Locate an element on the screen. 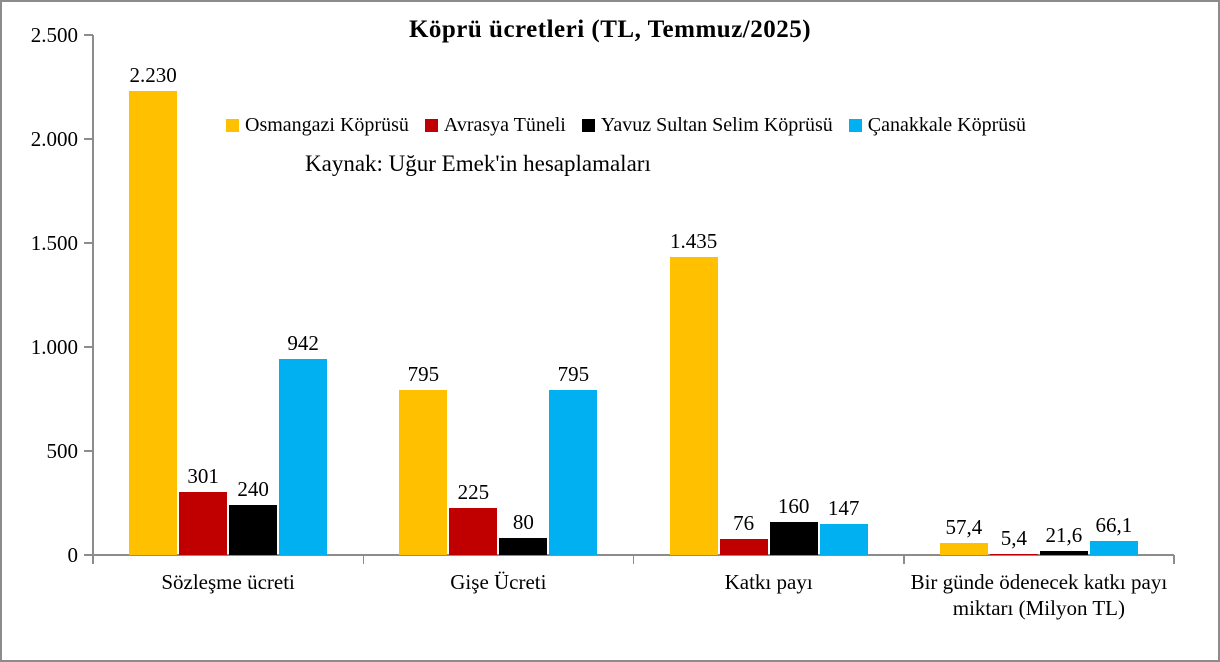  category-label: Katkı payı is located at coordinates (768, 582).